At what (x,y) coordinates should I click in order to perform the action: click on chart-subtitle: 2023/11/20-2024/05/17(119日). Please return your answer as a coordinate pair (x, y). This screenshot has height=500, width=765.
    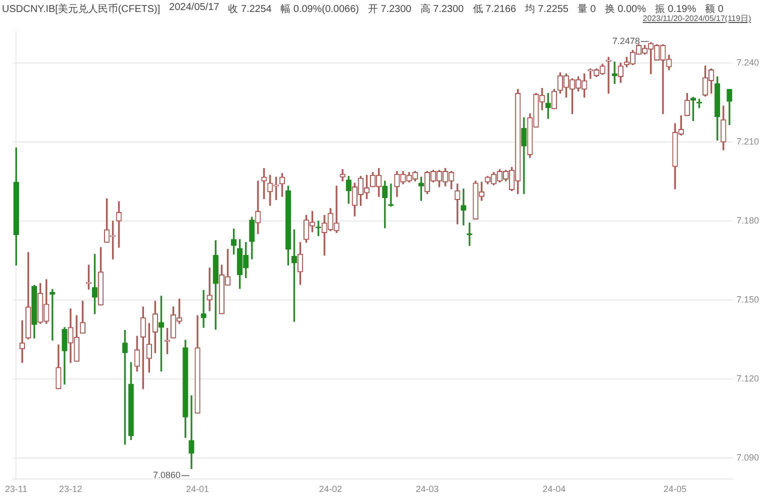
    Looking at the image, I should click on (696, 19).